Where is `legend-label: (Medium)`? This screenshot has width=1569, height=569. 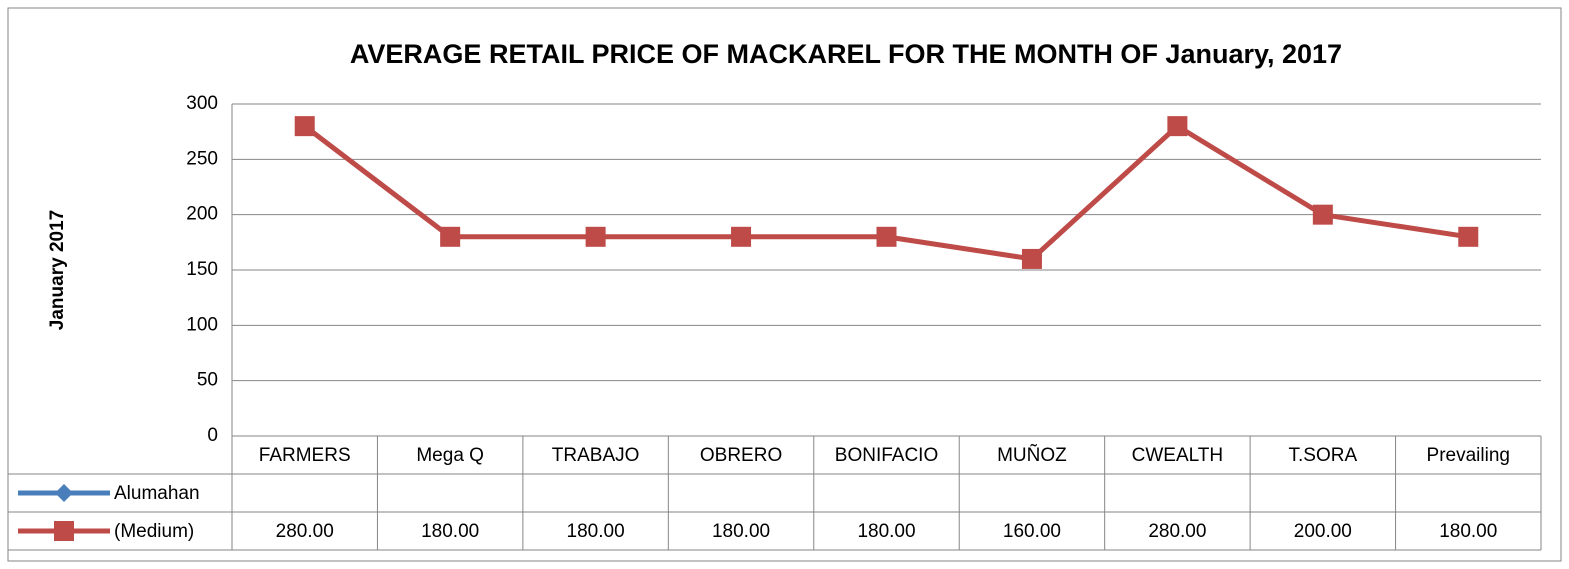
legend-label: (Medium) is located at coordinates (154, 531).